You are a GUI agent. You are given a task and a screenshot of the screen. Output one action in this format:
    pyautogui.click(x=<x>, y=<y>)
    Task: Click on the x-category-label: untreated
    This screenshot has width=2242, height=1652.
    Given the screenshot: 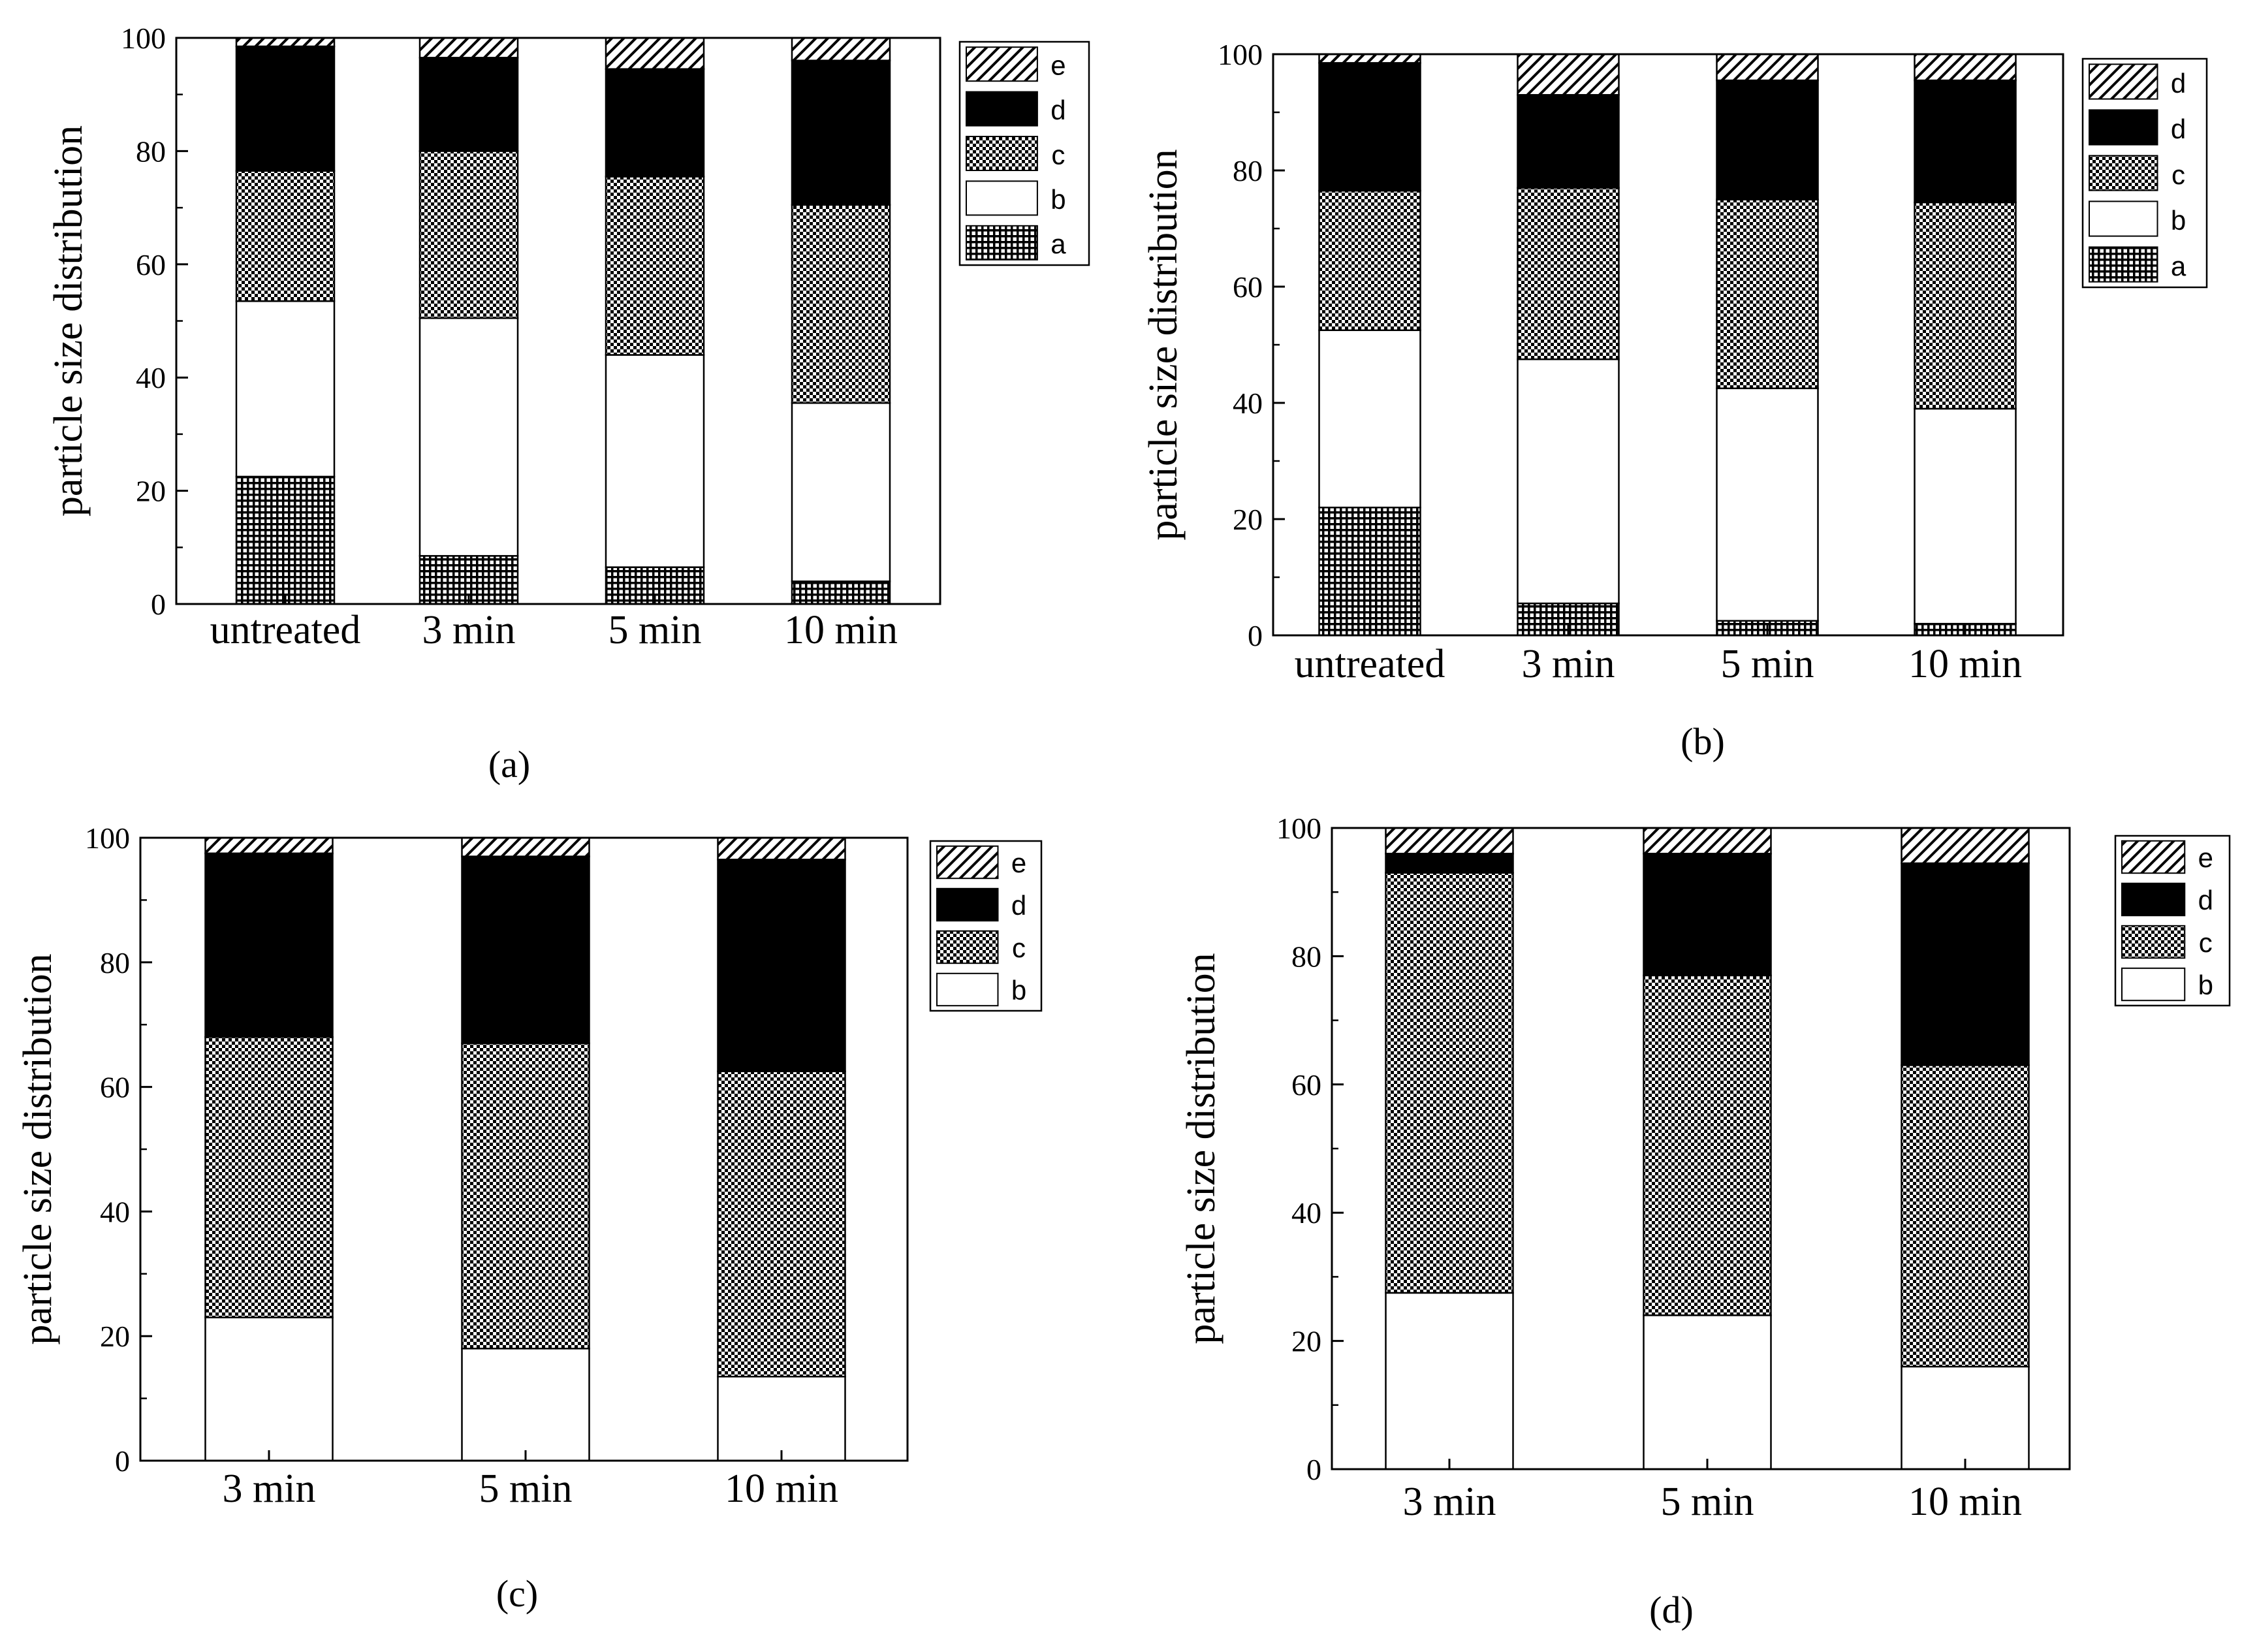 What is the action you would take?
    pyautogui.click(x=1370, y=664)
    